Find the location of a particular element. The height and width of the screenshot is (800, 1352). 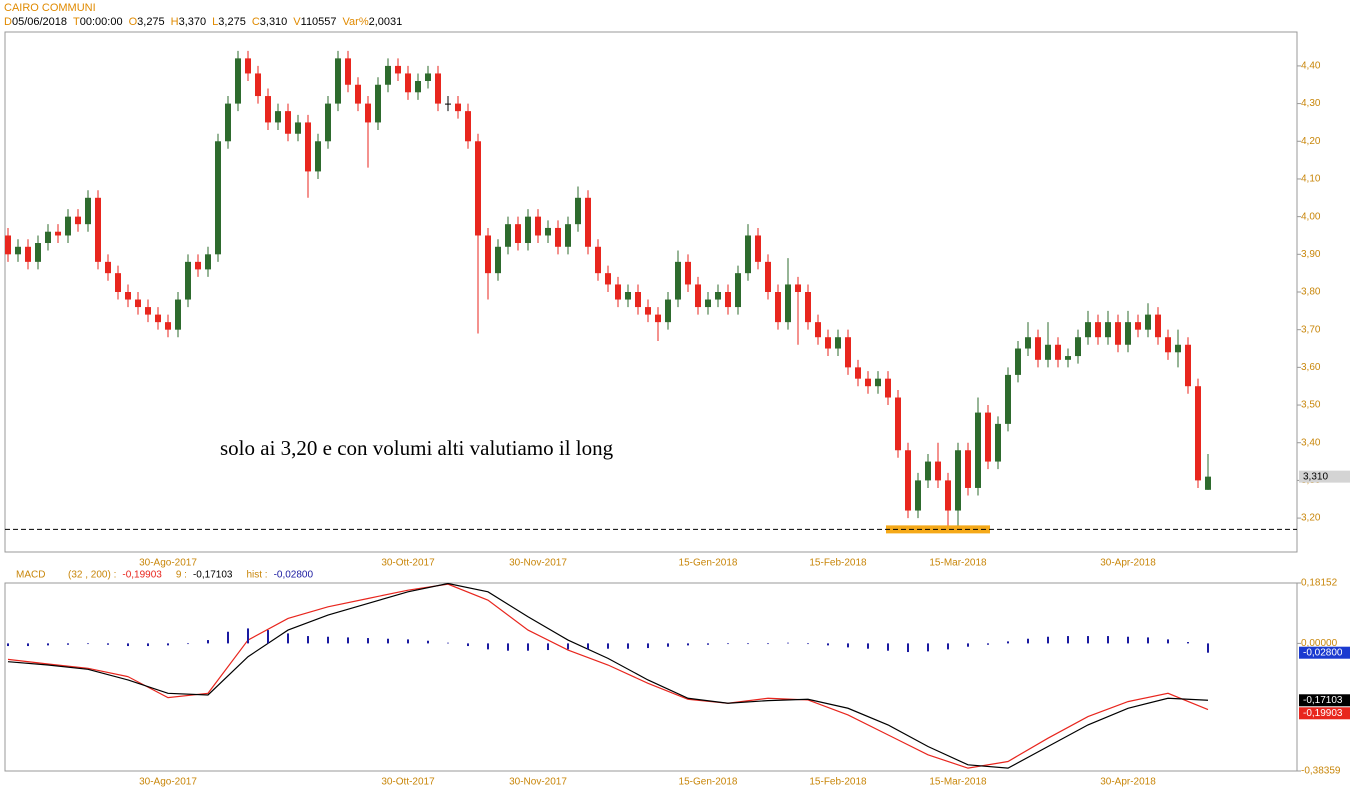

y-tick-label: 4,10 is located at coordinates (1311, 179).